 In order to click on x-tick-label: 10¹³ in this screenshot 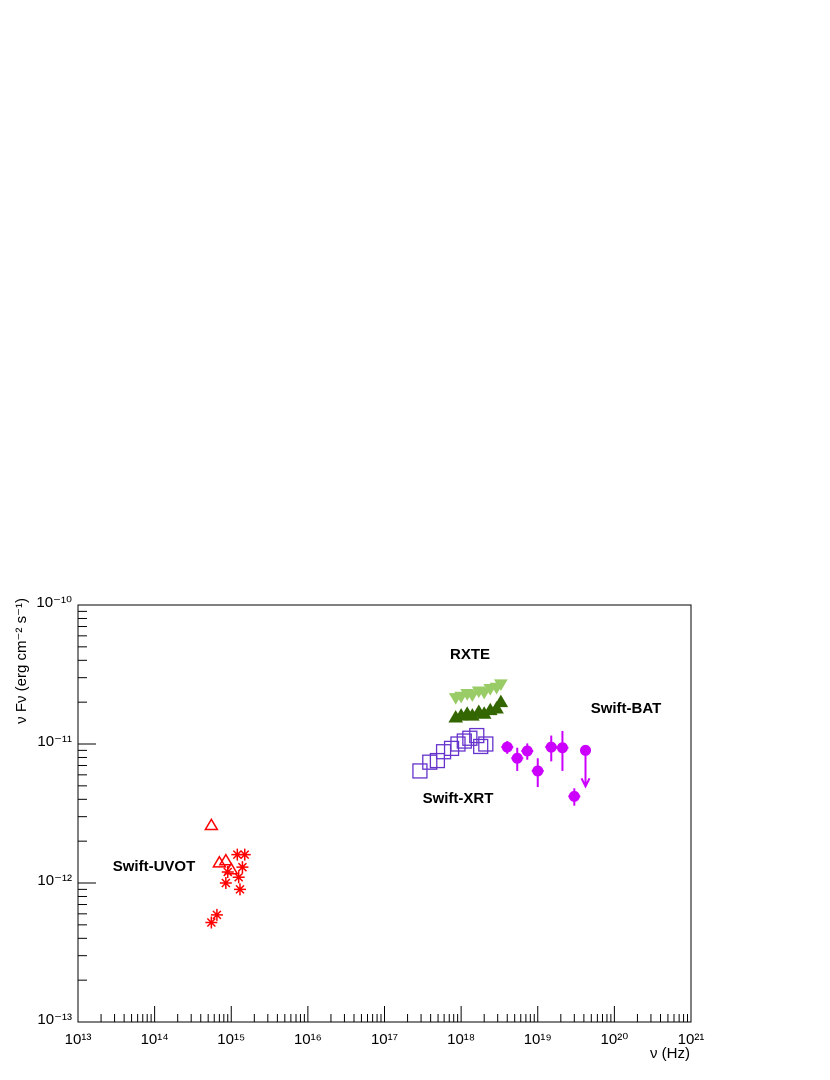, I will do `click(78, 1039)`.